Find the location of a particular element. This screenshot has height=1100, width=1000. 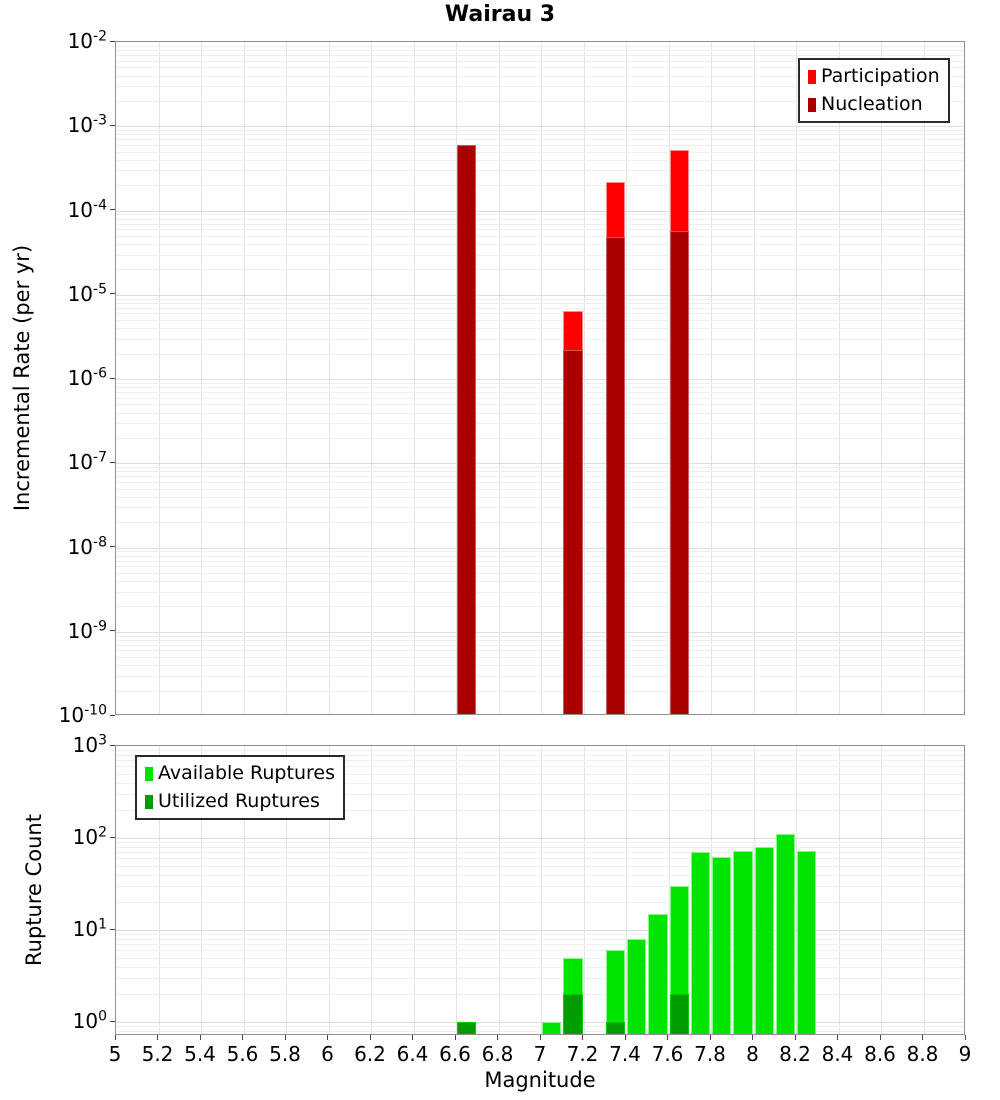

y-tick-label: 10⁻⁴ is located at coordinates (87, 209).